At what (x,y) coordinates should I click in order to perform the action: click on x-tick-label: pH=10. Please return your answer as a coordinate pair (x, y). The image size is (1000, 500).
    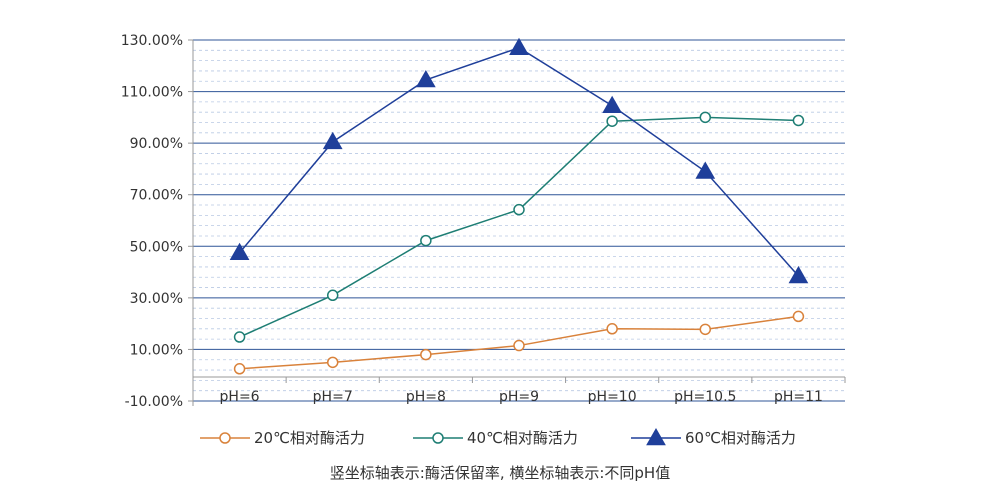
    Looking at the image, I should click on (612, 397).